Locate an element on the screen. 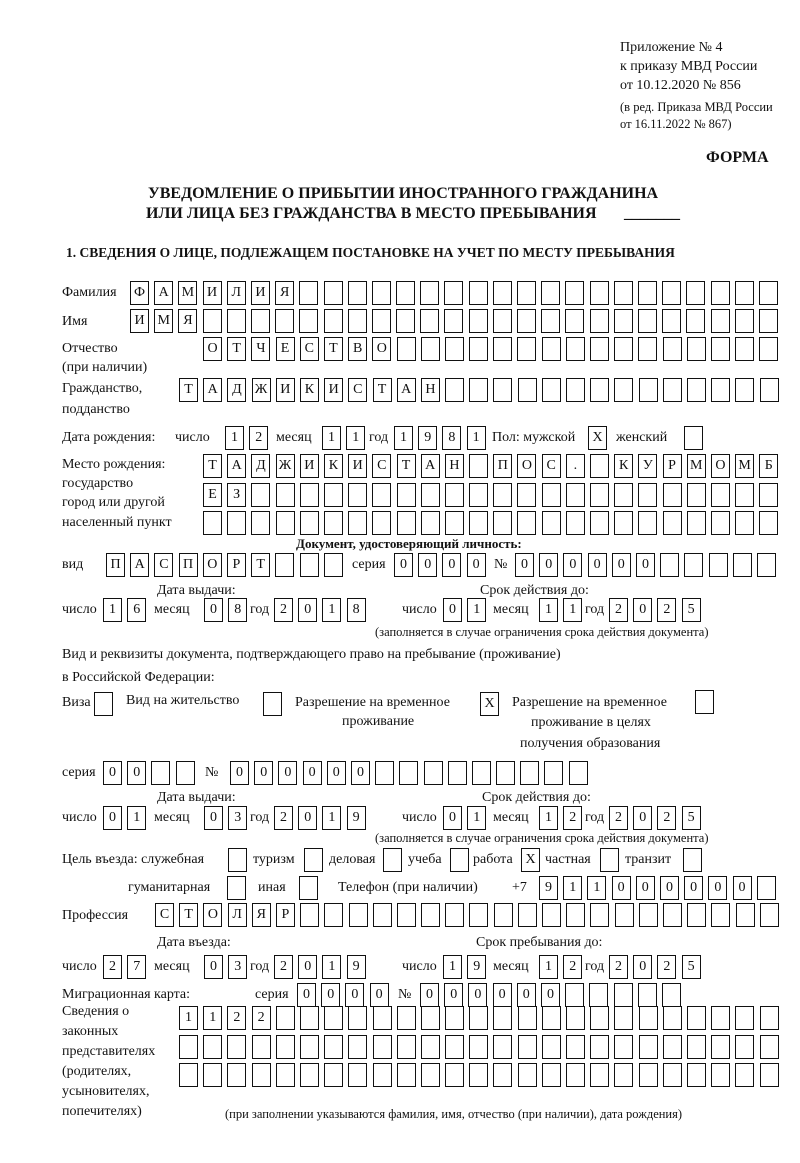 This screenshot has width=800, height=1163. char-cell: Л is located at coordinates (237, 915).